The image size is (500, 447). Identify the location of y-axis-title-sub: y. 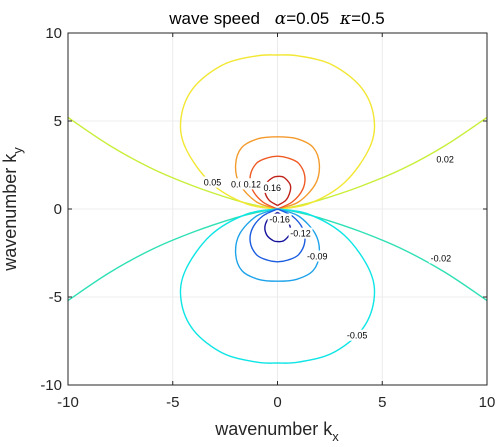
(17, 150).